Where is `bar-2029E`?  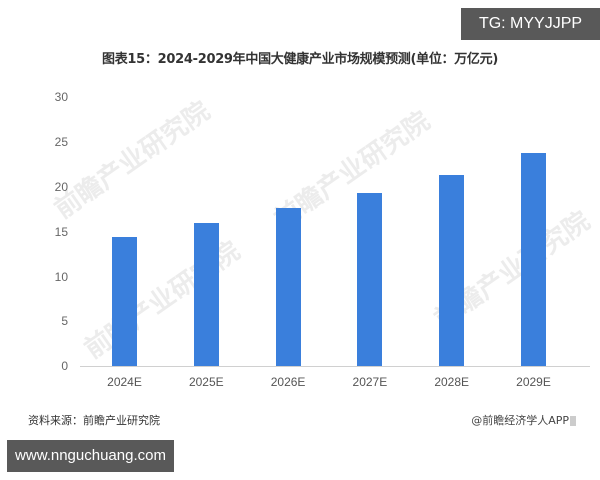
bar-2029E is located at coordinates (533, 259).